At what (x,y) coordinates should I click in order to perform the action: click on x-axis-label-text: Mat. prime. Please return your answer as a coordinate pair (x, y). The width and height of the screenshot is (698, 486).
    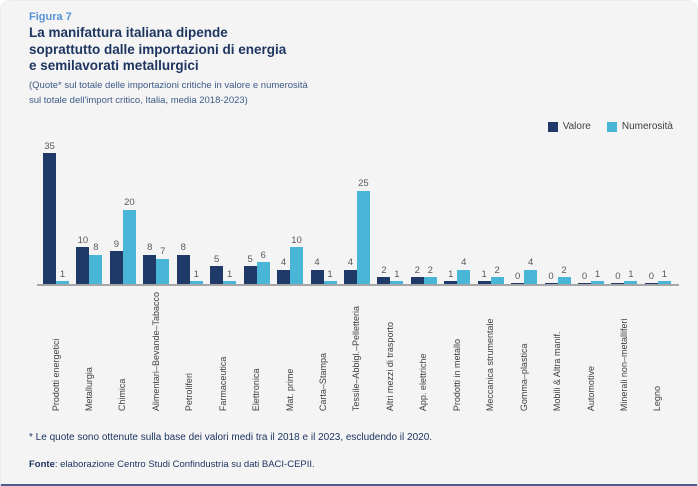
    Looking at the image, I should click on (289, 390).